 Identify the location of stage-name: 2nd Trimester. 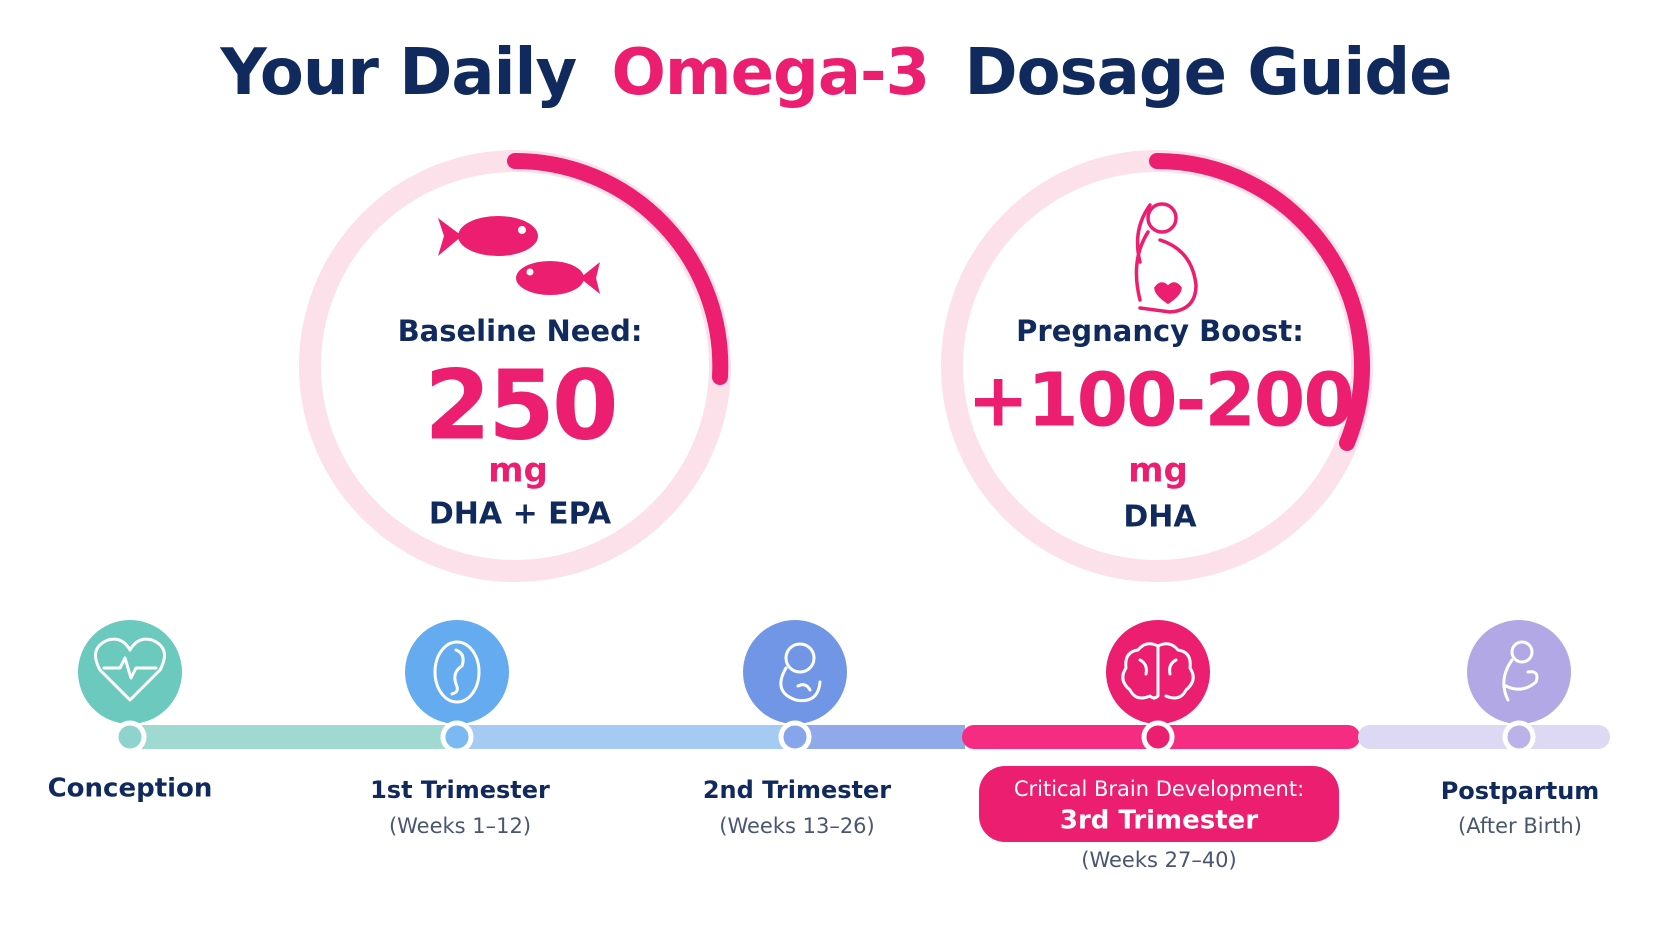
(797, 790).